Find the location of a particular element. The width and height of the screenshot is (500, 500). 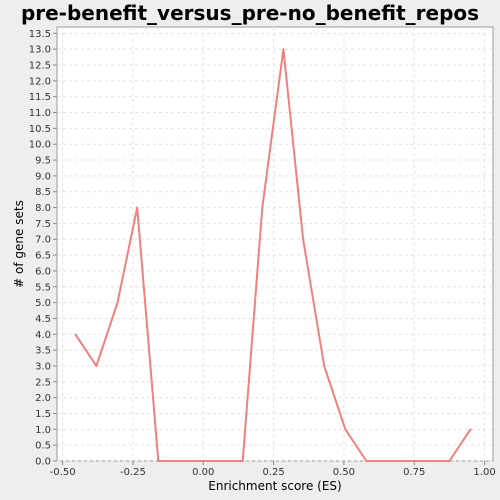

y-tick-label: 10.0 is located at coordinates (40, 145).